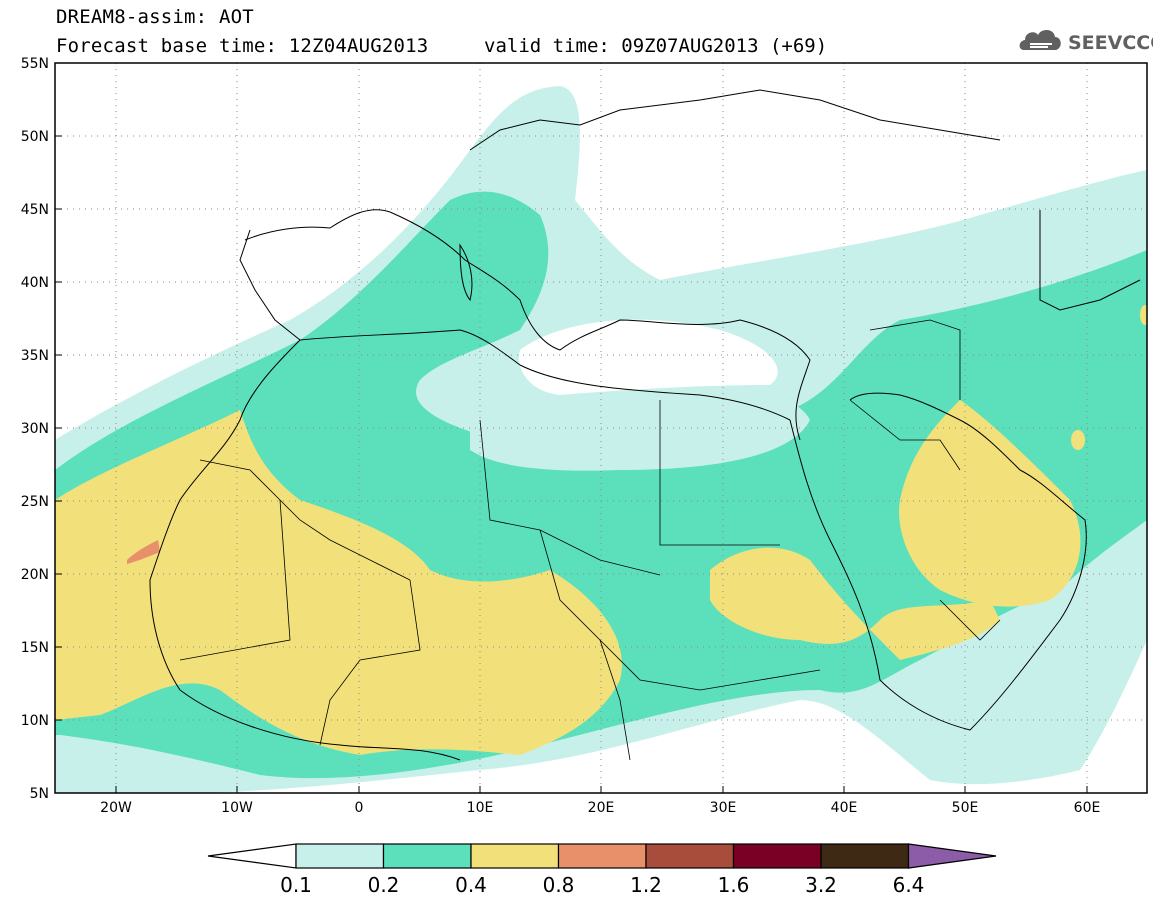 This screenshot has width=1165, height=905. I want to click on aot-contour-0.1-libya, so click(640, 425).